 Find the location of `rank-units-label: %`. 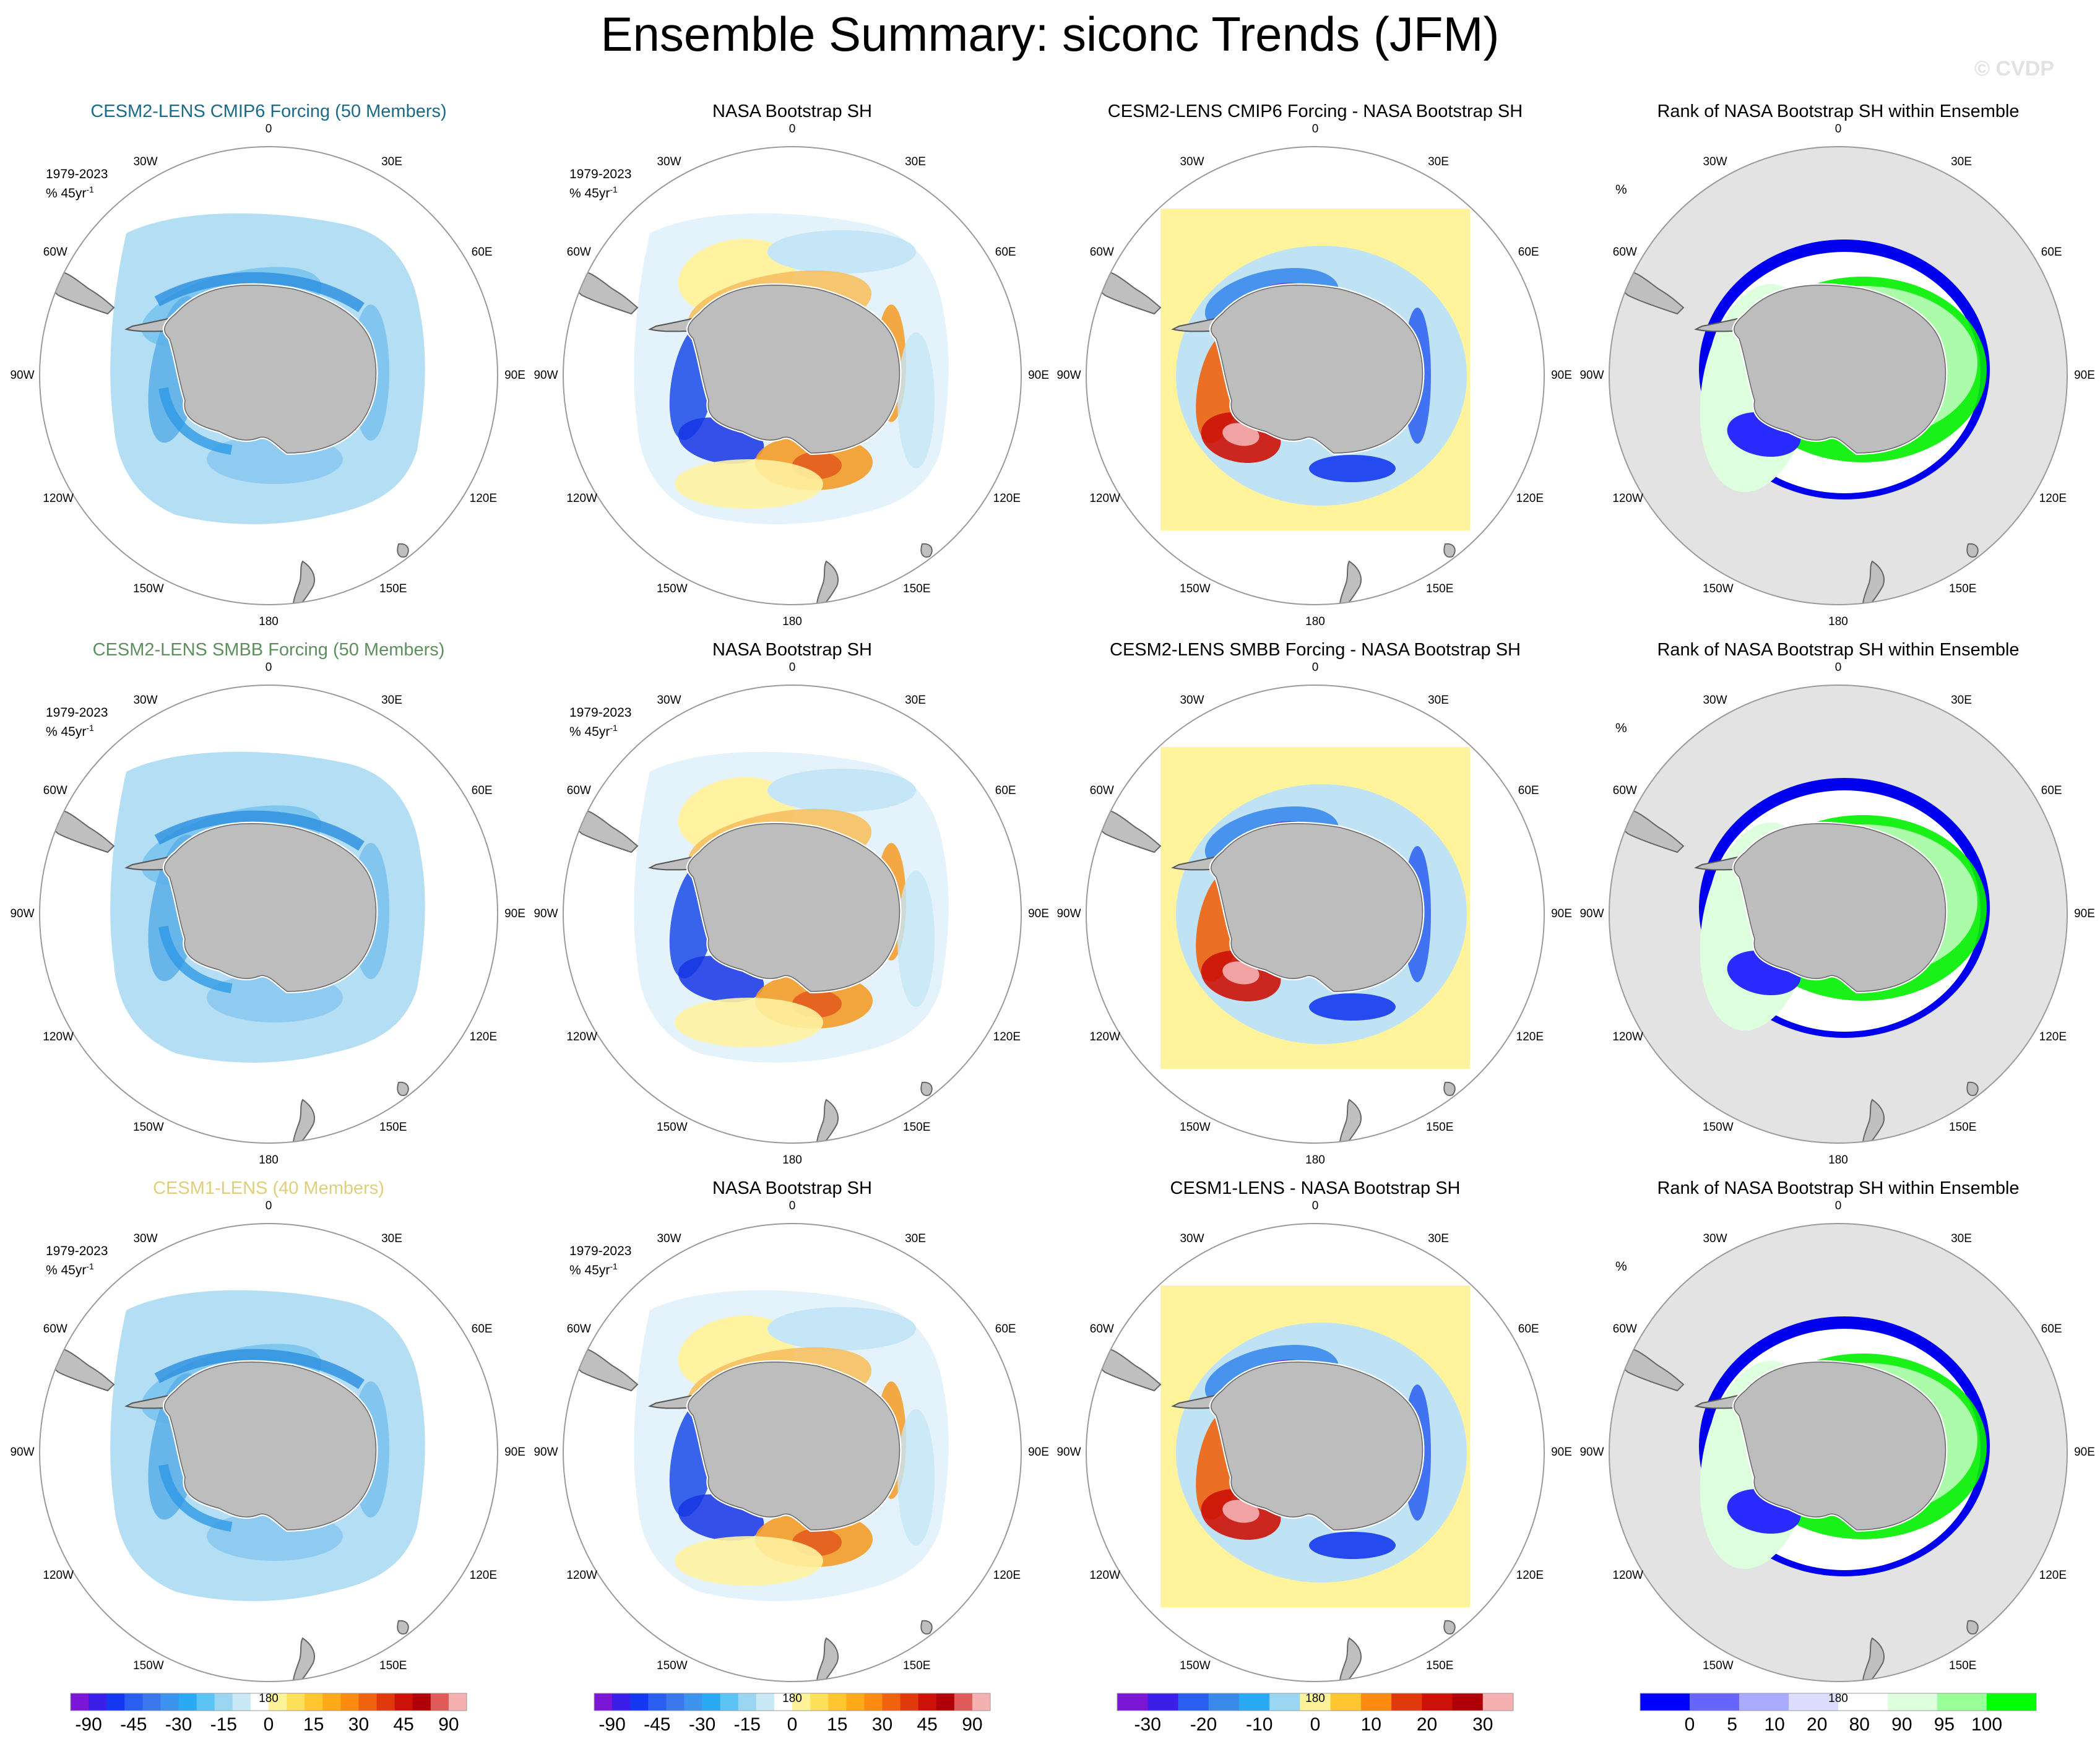

rank-units-label: % is located at coordinates (1621, 190).